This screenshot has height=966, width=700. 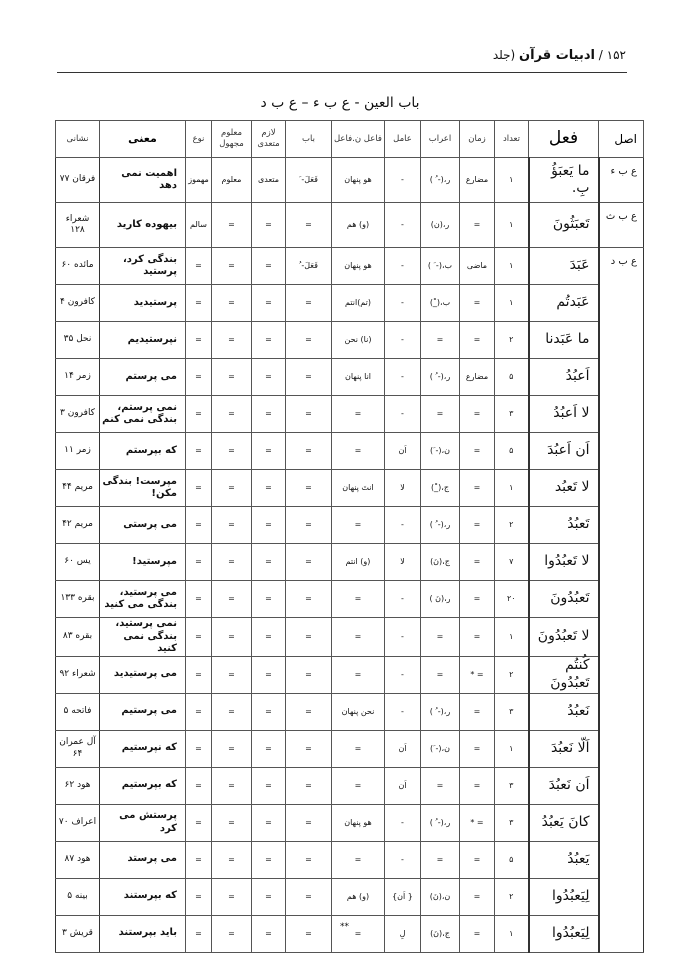 I want to click on cell-meaning: که بپرستند, so click(x=142, y=896).